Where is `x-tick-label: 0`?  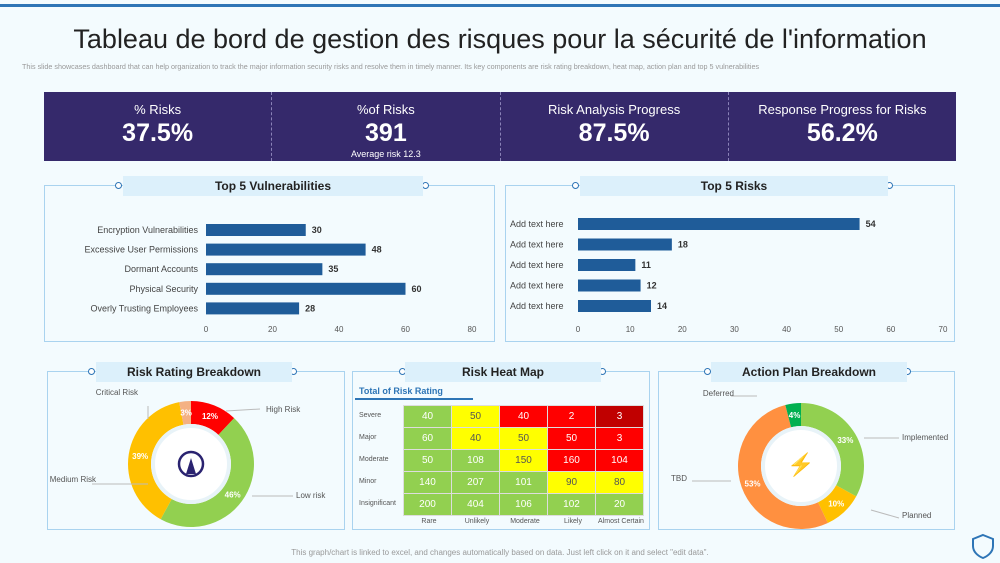 x-tick-label: 0 is located at coordinates (578, 329).